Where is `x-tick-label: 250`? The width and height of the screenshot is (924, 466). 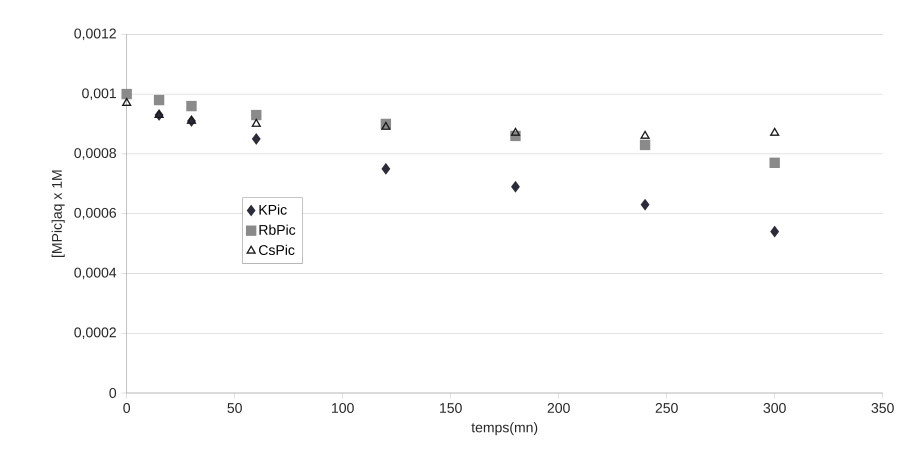
x-tick-label: 250 is located at coordinates (667, 408).